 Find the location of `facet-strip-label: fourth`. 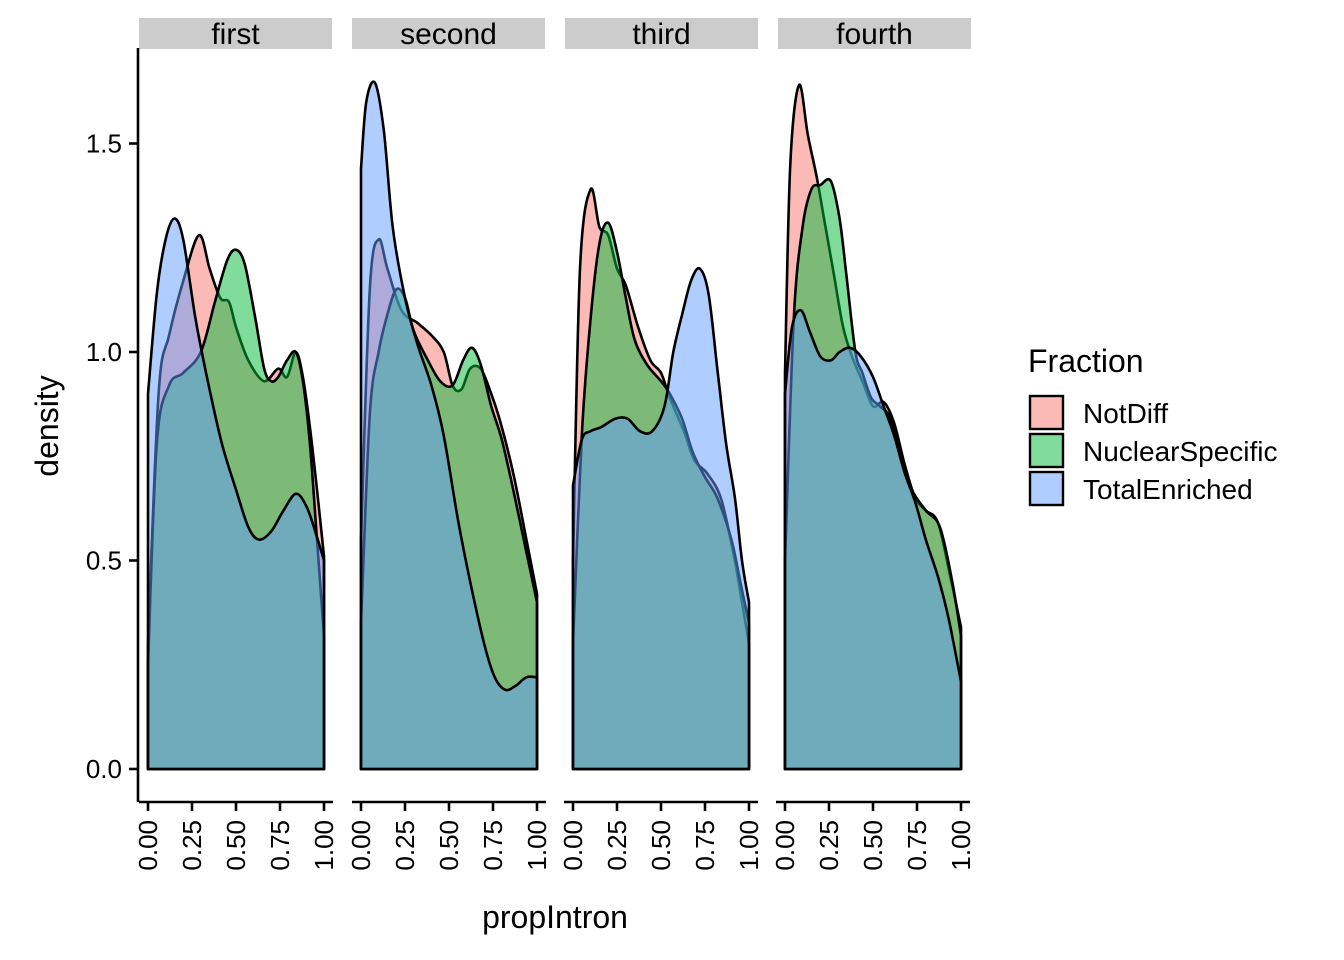

facet-strip-label: fourth is located at coordinates (874, 34).